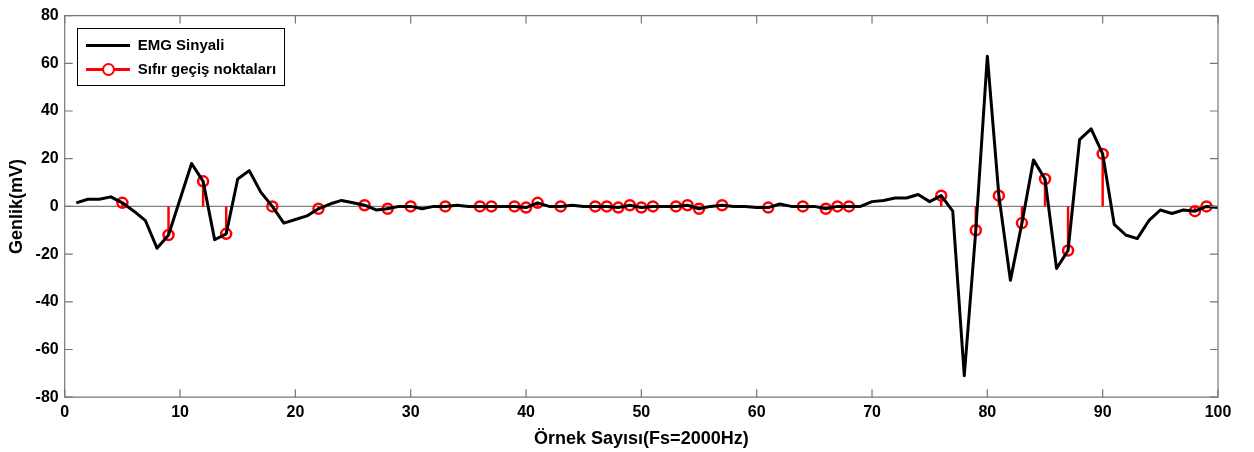 The height and width of the screenshot is (452, 1254). What do you see at coordinates (47, 253) in the screenshot?
I see `y-tick-label: -20` at bounding box center [47, 253].